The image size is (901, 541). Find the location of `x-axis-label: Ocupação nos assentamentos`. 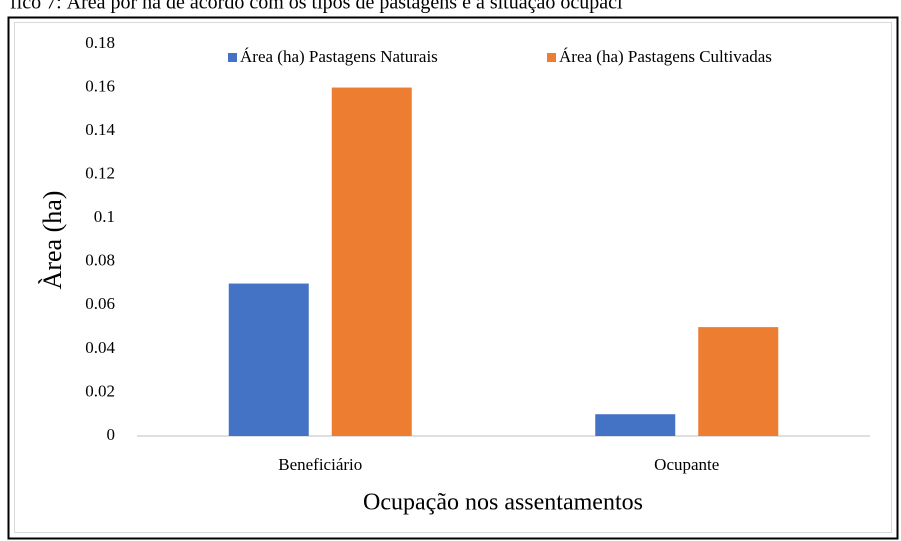

x-axis-label: Ocupação nos assentamentos is located at coordinates (503, 503).